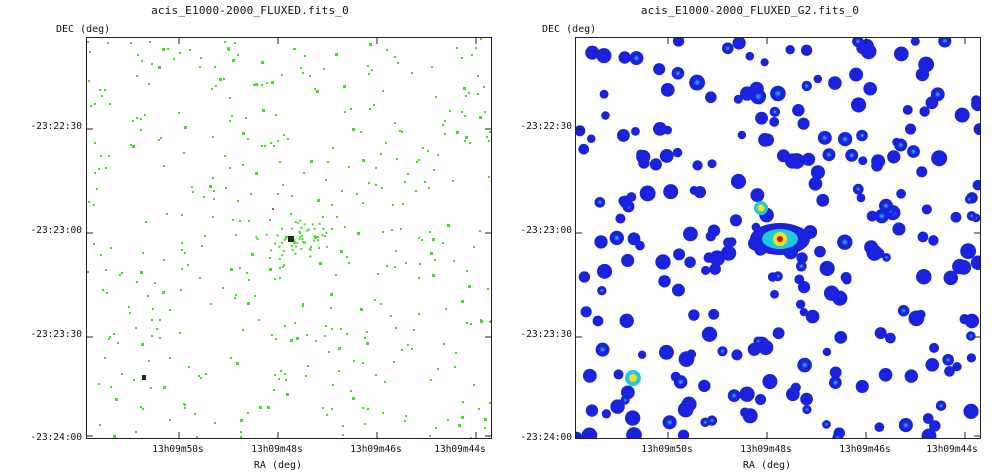 The width and height of the screenshot is (1000, 476). I want to click on x-tick-label: 13h09m46s, so click(376, 449).